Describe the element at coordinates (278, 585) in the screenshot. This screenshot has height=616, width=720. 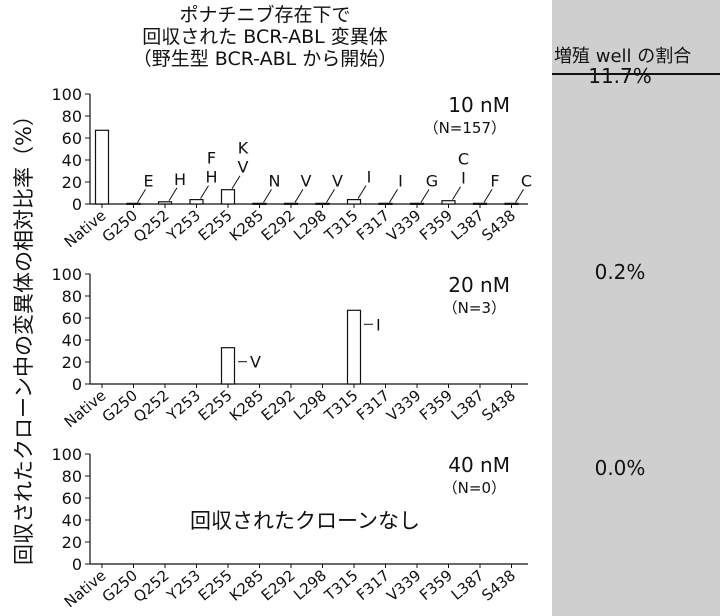
I see `category-tick-label: E292` at that location.